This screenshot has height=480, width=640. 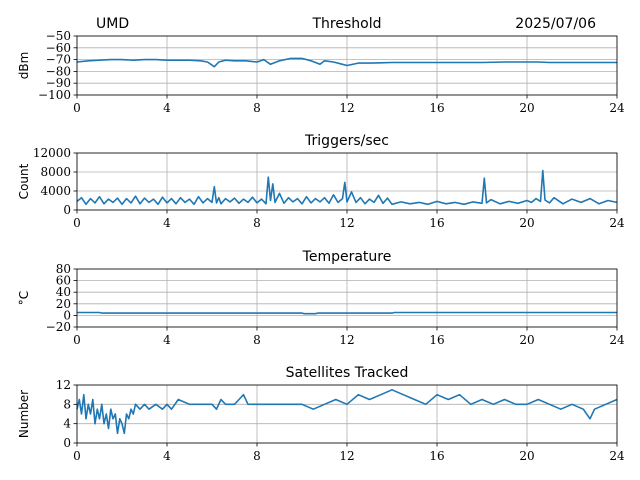 What do you see at coordinates (24, 298) in the screenshot?
I see `y-axis-label: °C` at bounding box center [24, 298].